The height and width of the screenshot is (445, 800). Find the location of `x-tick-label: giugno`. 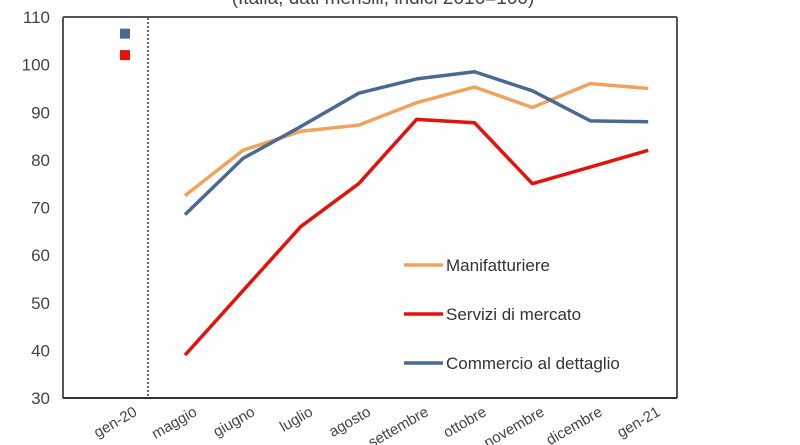

x-tick-label: giugno is located at coordinates (234, 421).